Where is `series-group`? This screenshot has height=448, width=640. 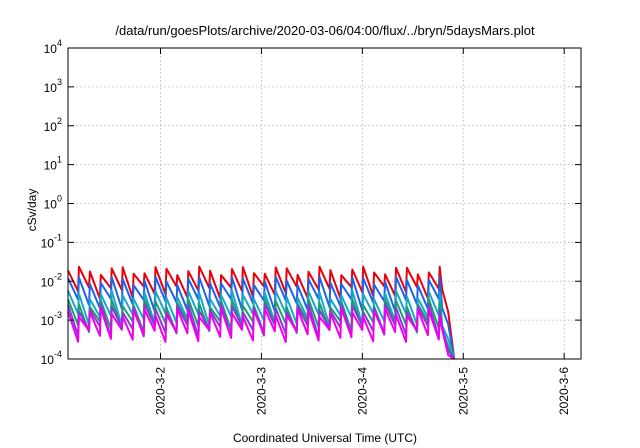
series-group is located at coordinates (261, 312).